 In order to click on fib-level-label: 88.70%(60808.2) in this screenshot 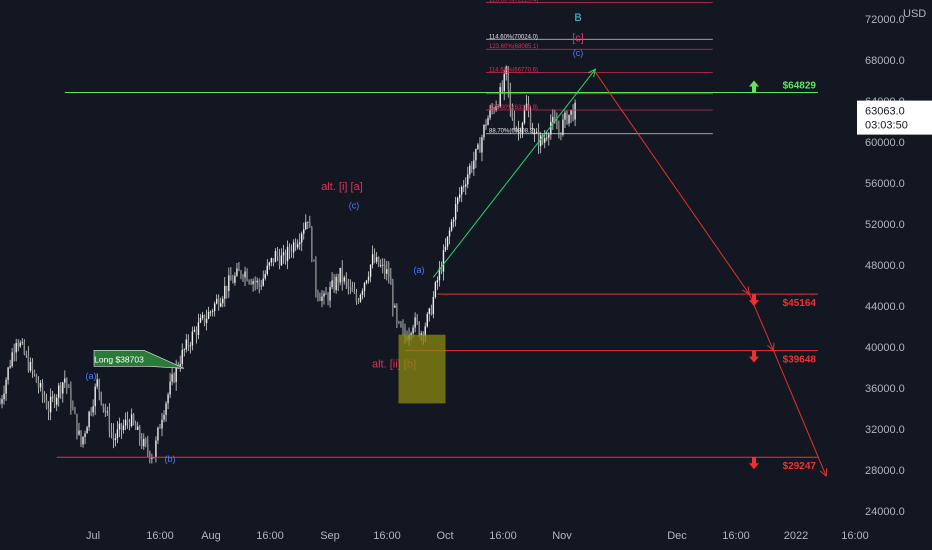, I will do `click(512, 132)`.